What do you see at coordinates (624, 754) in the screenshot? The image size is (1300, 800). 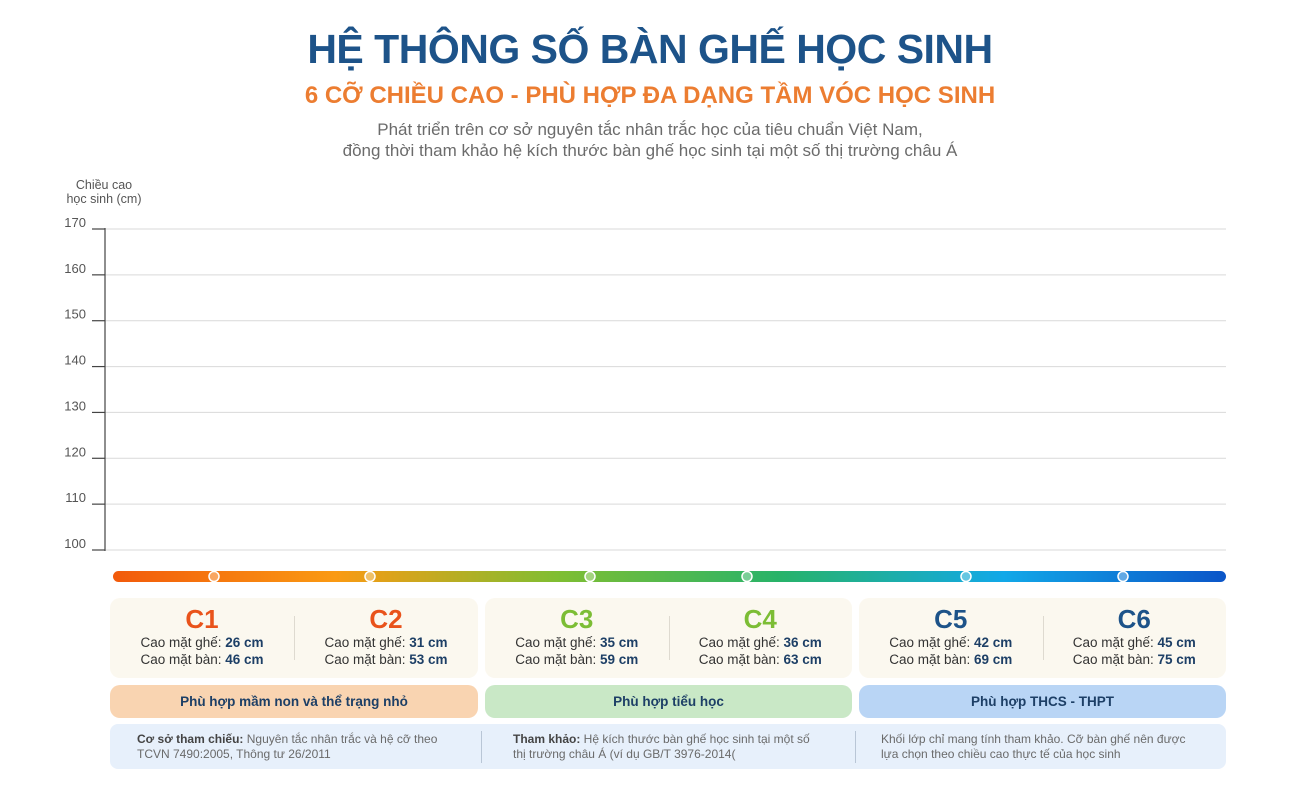 I see `note-text-line2: thị trường châu Á (ví dụ GB/T 3976-2014(` at bounding box center [624, 754].